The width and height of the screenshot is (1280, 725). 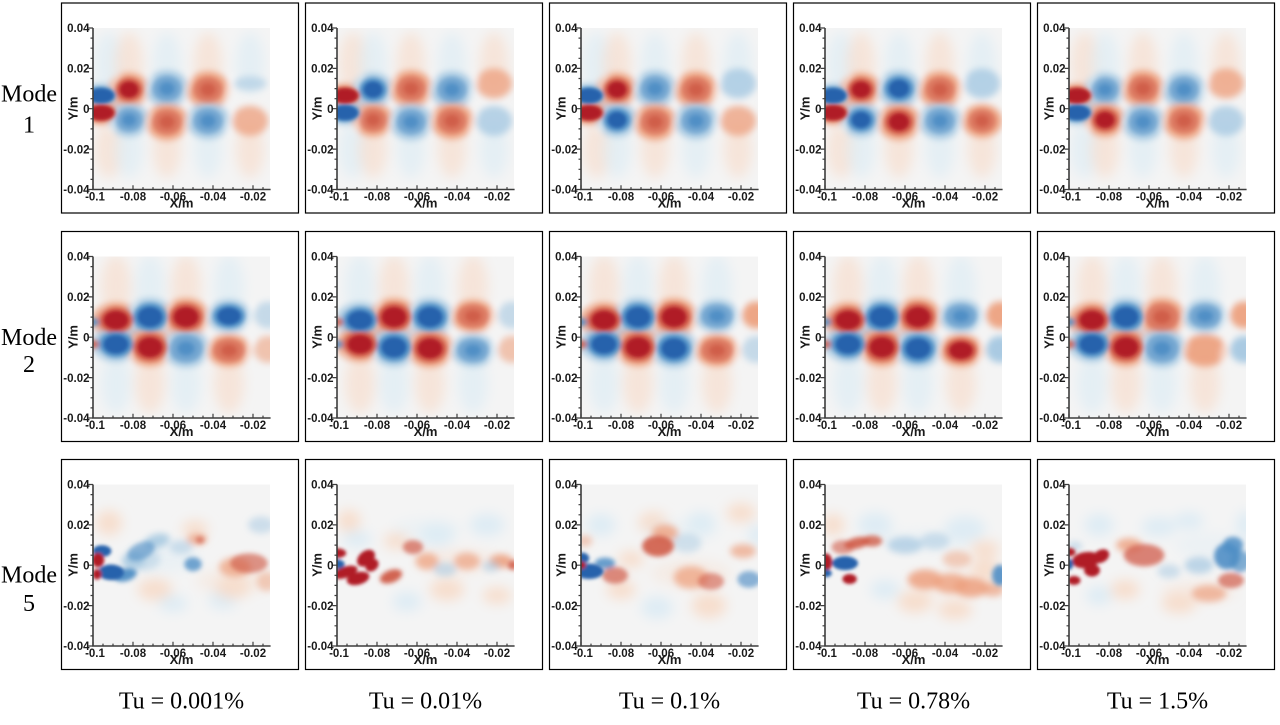 What do you see at coordinates (913, 702) in the screenshot?
I see `svg-text: Tu = 0.78%` at bounding box center [913, 702].